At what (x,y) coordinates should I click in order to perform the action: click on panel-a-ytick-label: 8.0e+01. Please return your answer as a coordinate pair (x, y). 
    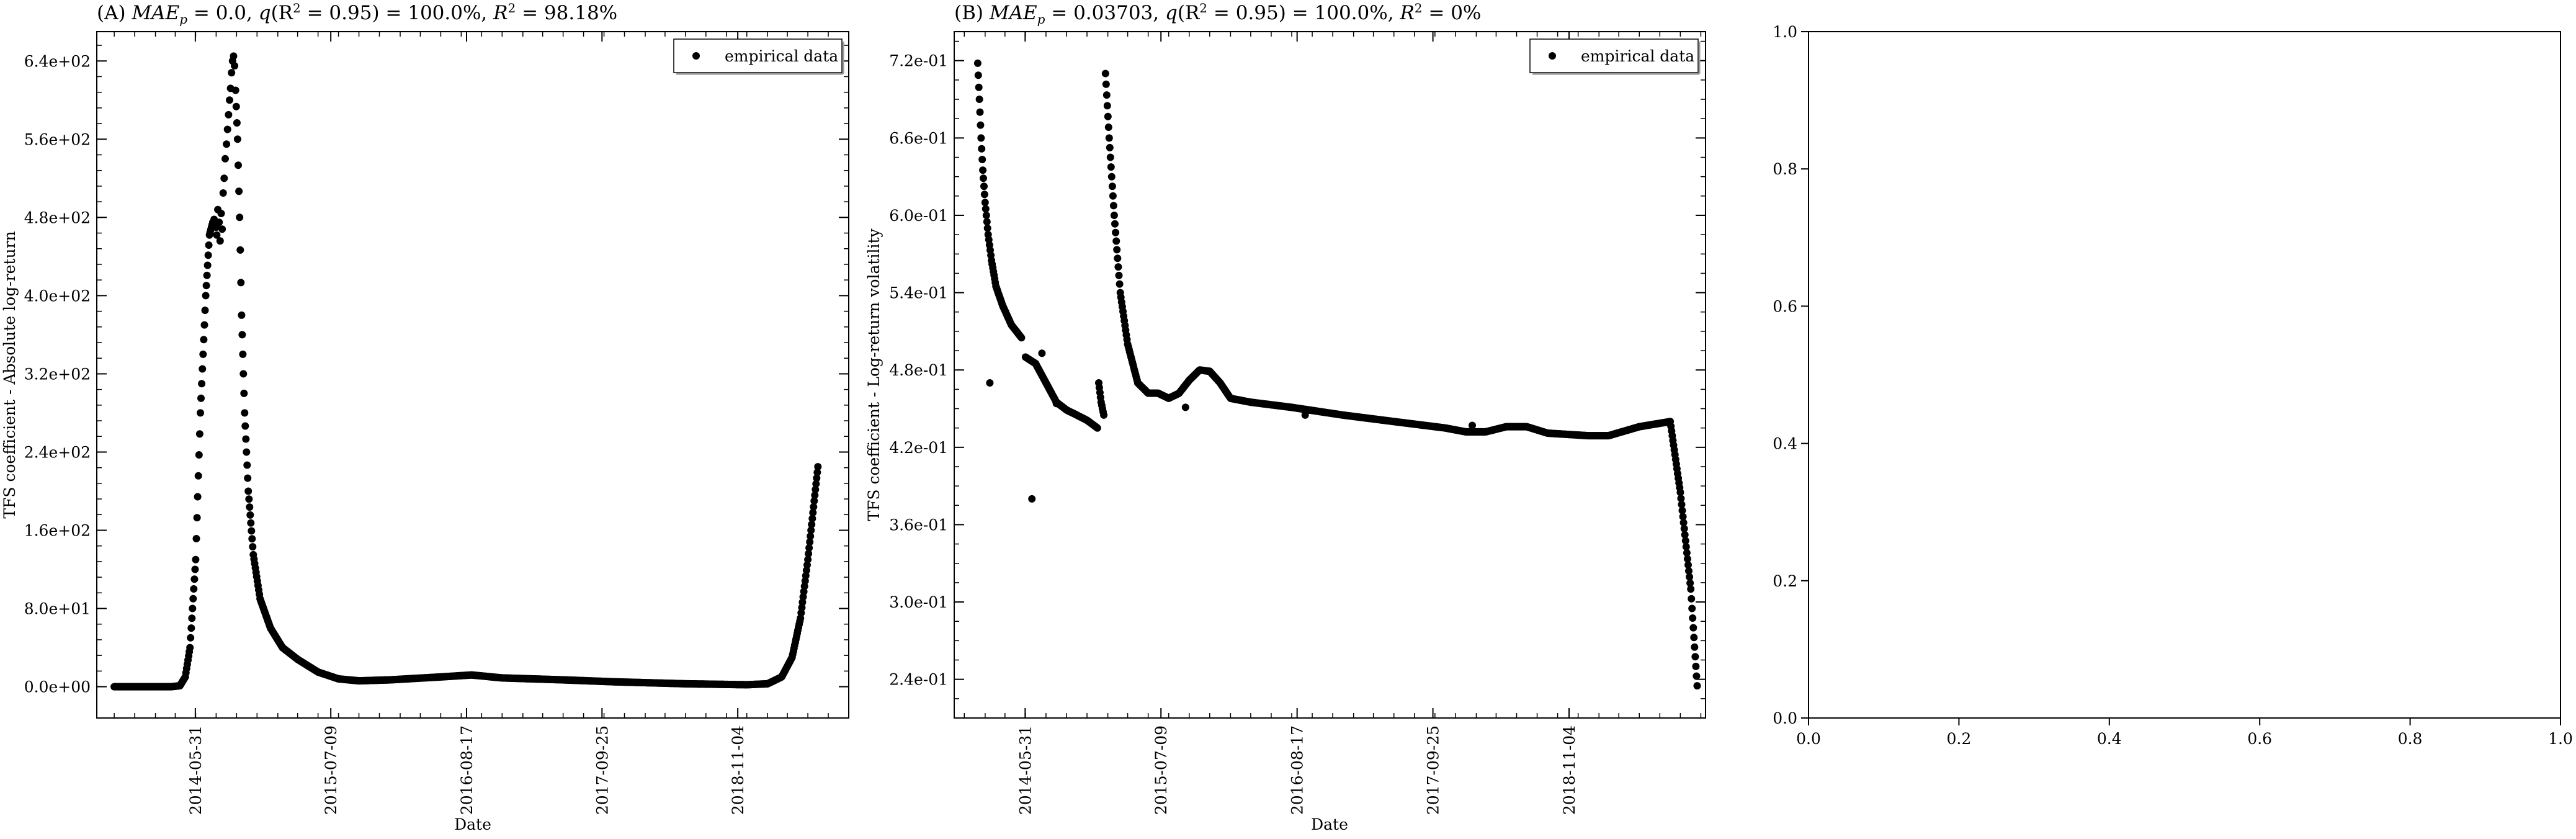
    Looking at the image, I should click on (57, 609).